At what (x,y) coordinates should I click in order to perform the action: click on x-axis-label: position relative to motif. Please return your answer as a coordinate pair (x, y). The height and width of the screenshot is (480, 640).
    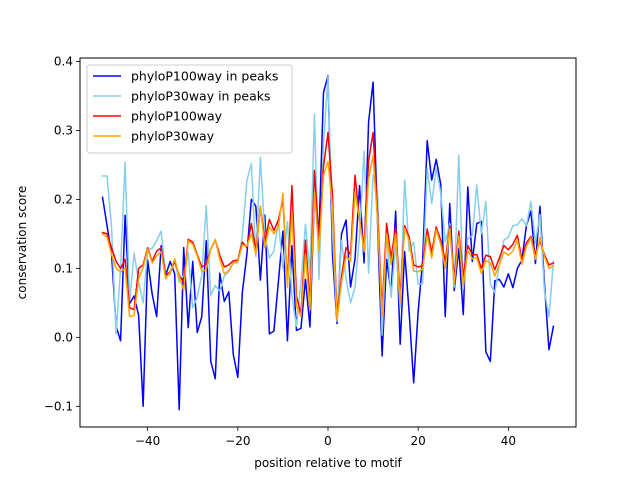
    Looking at the image, I should click on (328, 463).